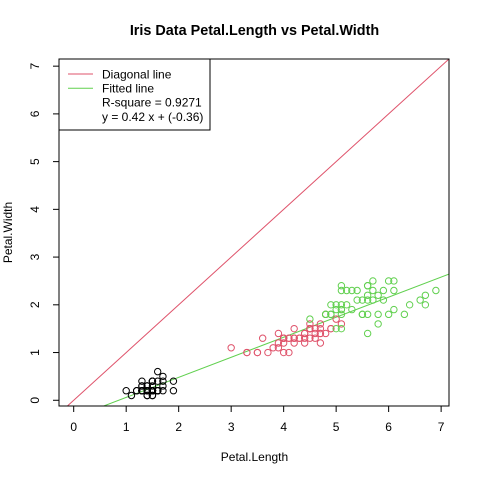 Image resolution: width=480 pixels, height=480 pixels. What do you see at coordinates (257, 419) in the screenshot?
I see `x-axis: 0 1 2 3 4 5 6 7` at bounding box center [257, 419].